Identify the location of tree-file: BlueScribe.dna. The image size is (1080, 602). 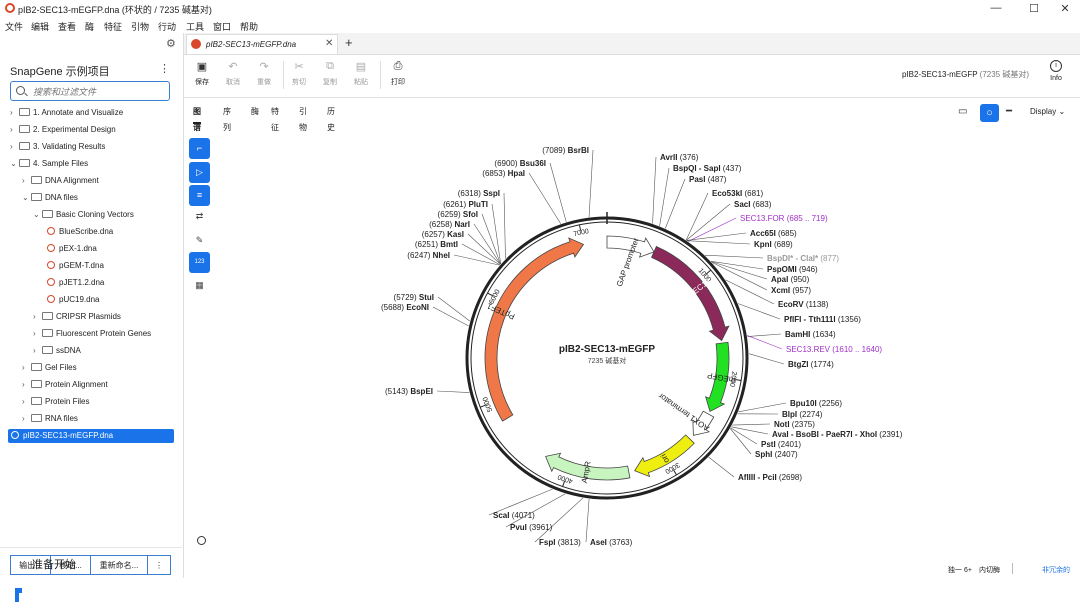
(80, 232).